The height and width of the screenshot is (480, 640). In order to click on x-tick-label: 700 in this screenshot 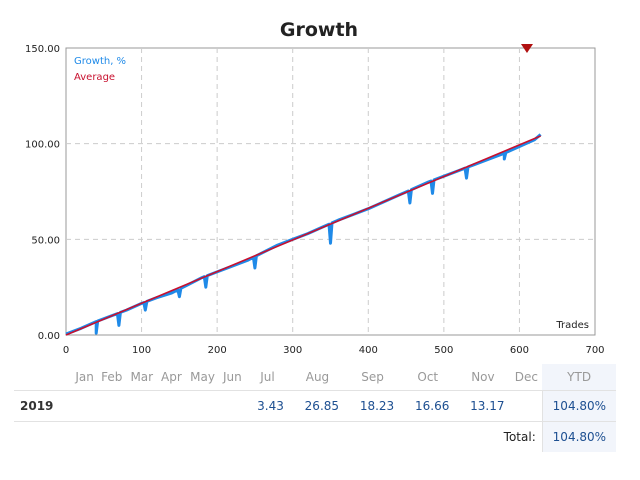, I will do `click(594, 350)`.